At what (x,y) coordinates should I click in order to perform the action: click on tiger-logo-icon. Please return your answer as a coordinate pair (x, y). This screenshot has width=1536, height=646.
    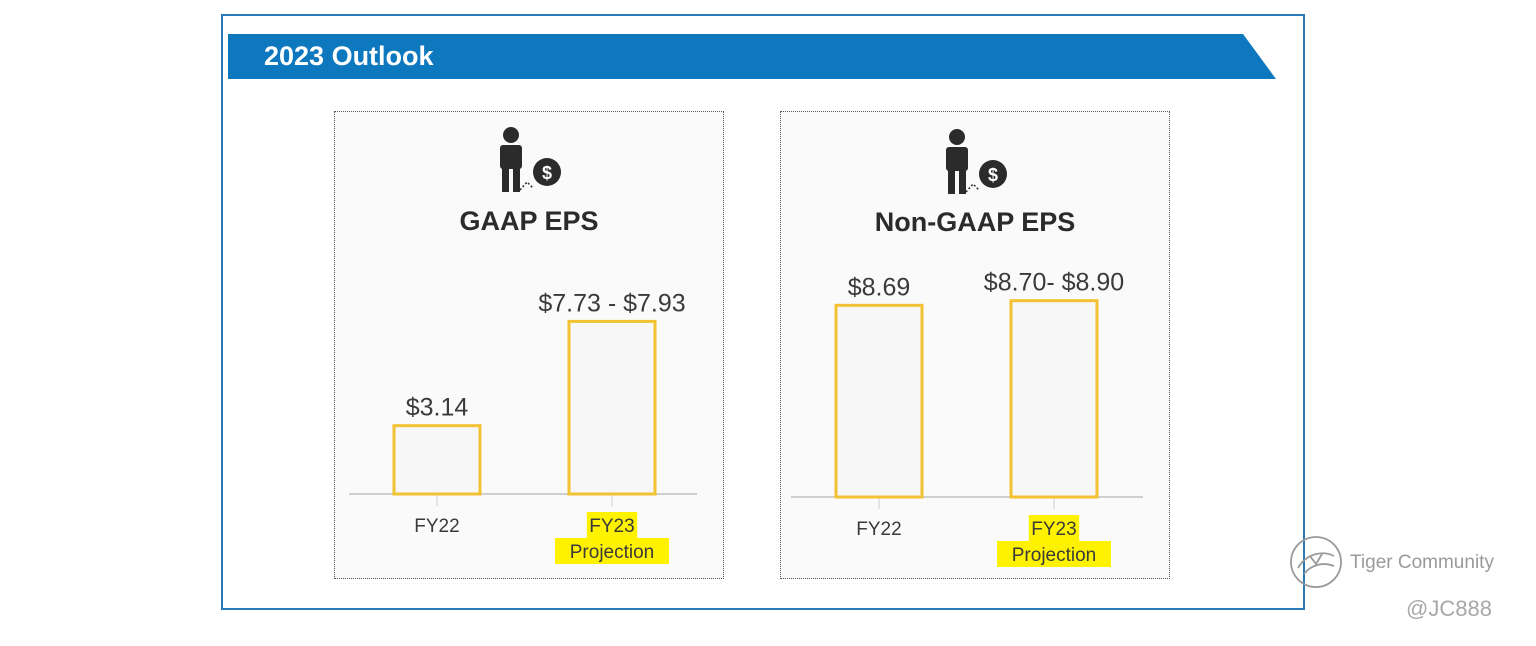
    Looking at the image, I should click on (1316, 562).